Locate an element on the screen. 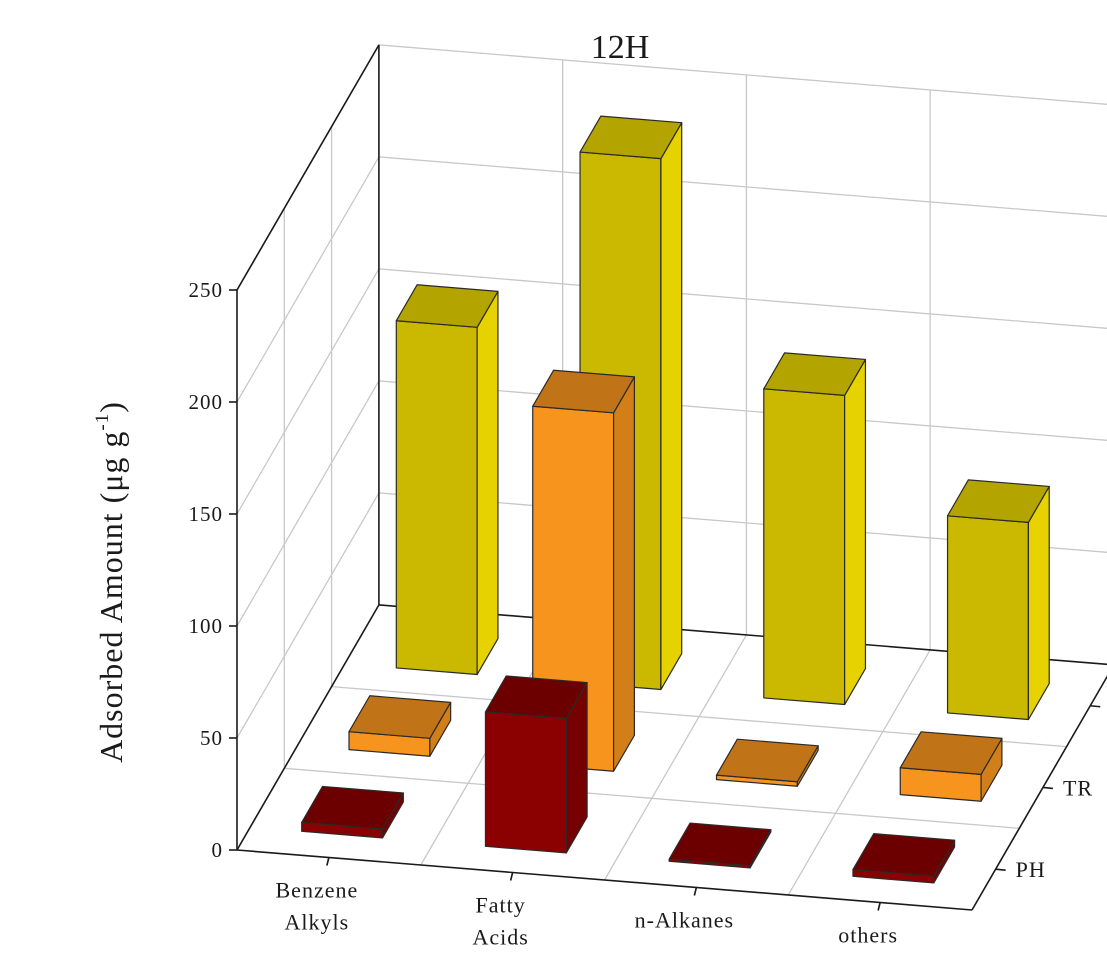 The height and width of the screenshot is (954, 1107). x-category-label: others is located at coordinates (868, 935).